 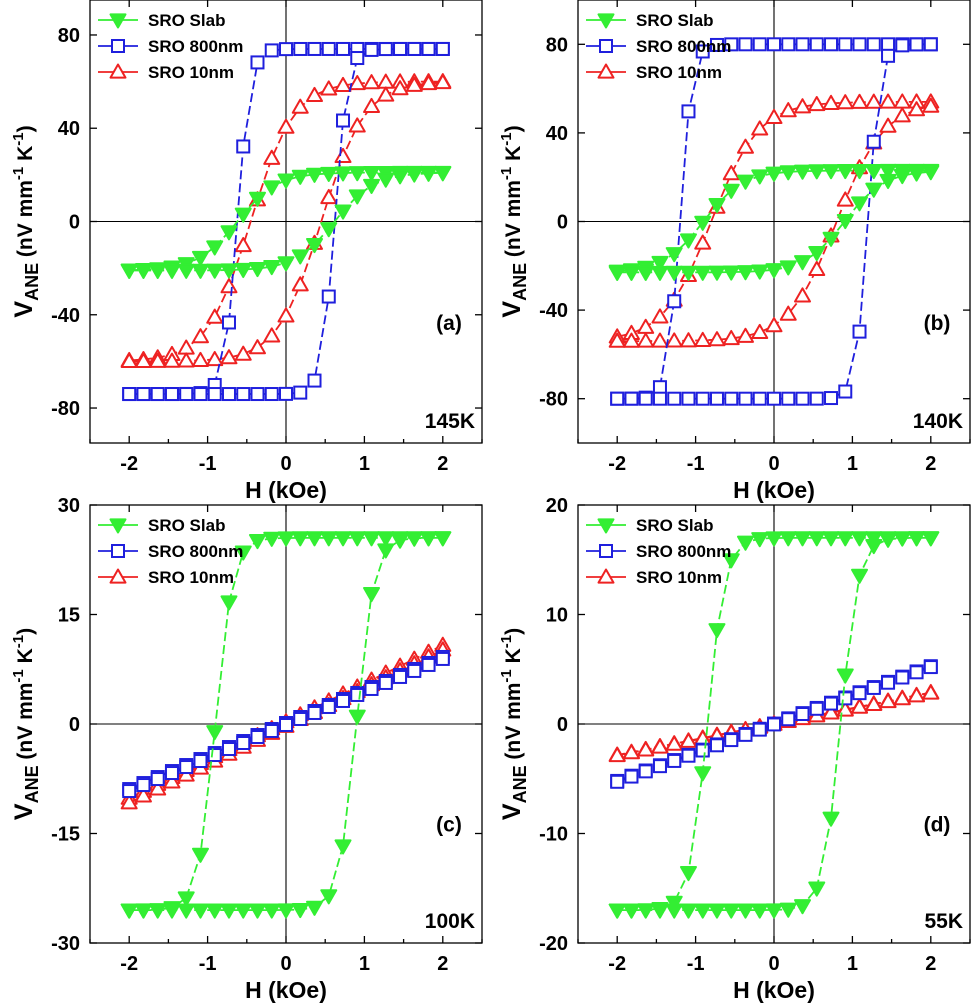 I want to click on series-sro-slab, so click(x=774, y=725).